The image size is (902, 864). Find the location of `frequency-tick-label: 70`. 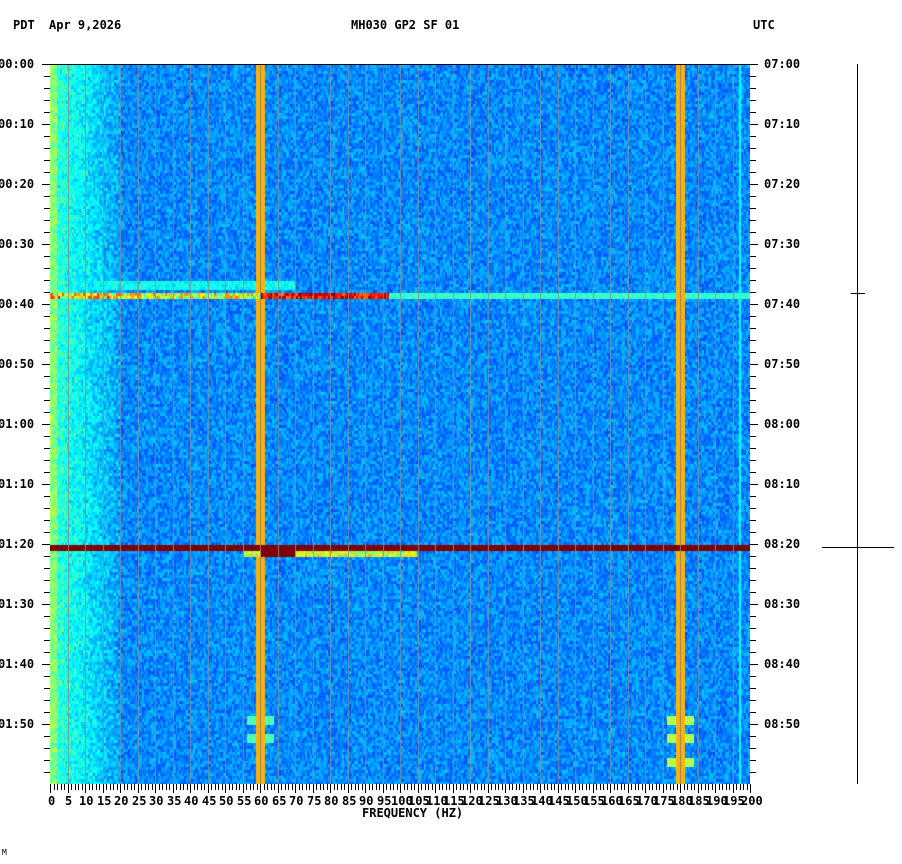

frequency-tick-label: 70 is located at coordinates (296, 801).